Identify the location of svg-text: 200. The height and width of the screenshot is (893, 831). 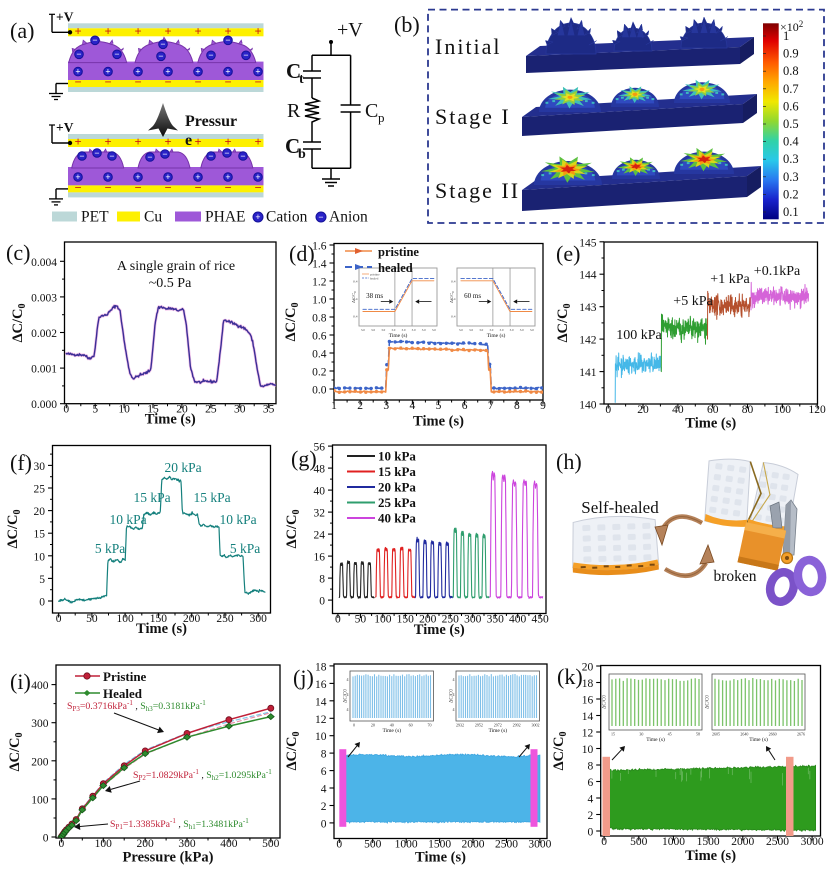
(192, 619).